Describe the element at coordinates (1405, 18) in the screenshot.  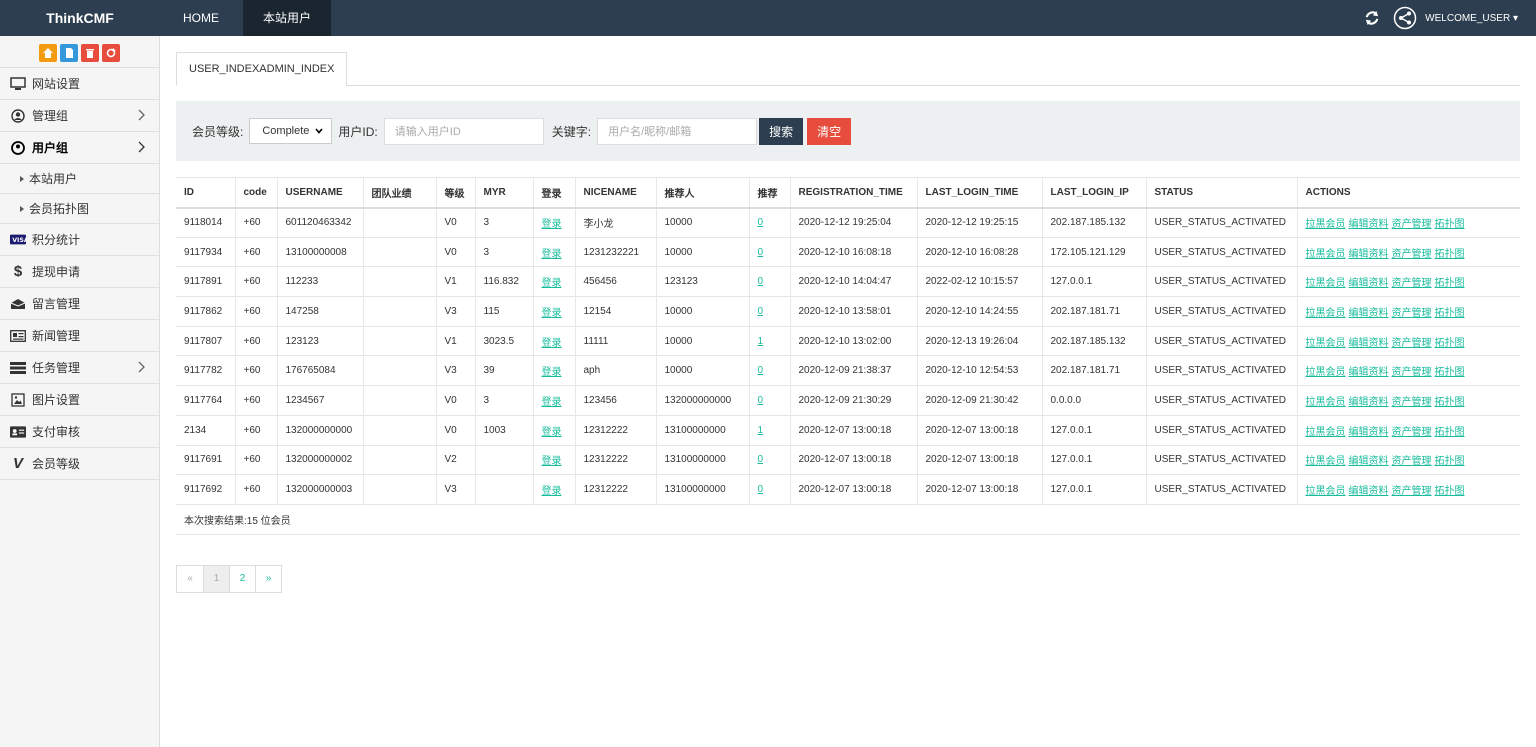
I see `avatar-share-icon` at that location.